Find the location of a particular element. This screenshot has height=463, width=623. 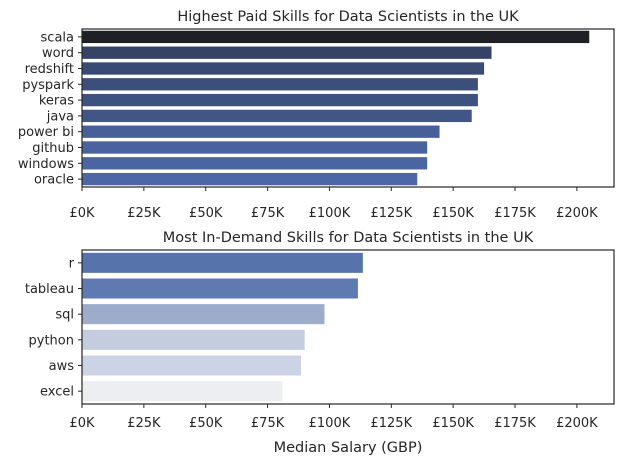

y-tick-label: r is located at coordinates (72, 263).